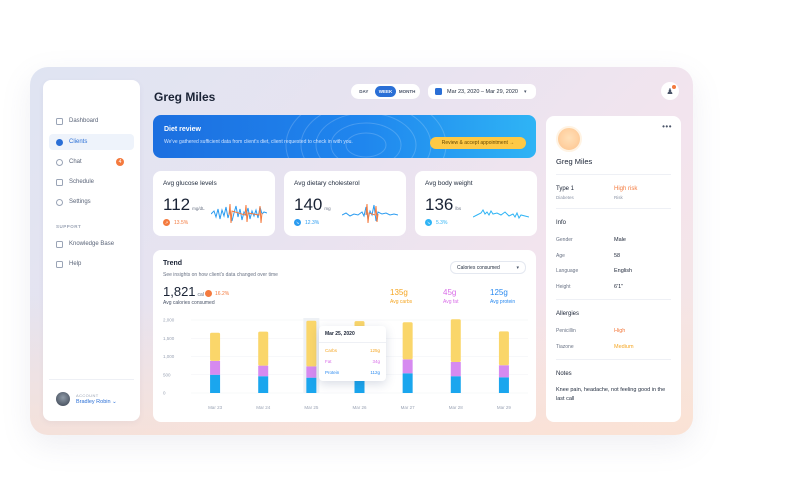 The height and width of the screenshot is (500, 800). Describe the element at coordinates (436, 222) in the screenshot. I see `stat-delta: ↘ 5.3%` at that location.